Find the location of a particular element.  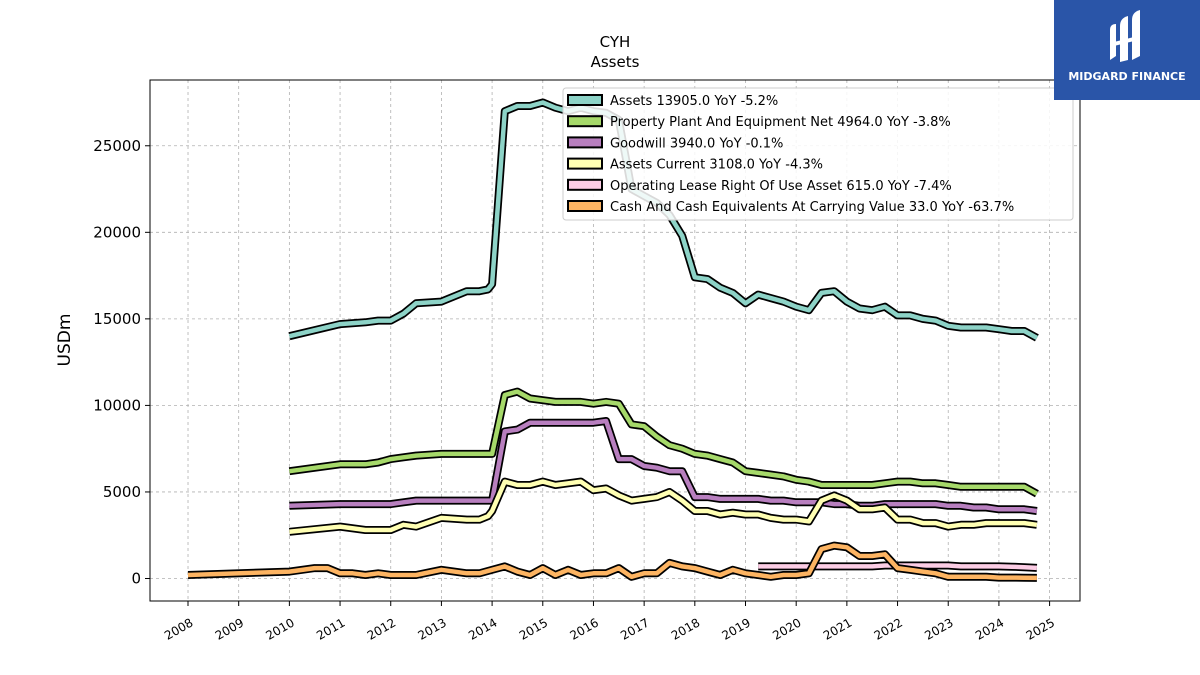

x-tick-label: 2019 is located at coordinates (736, 628).